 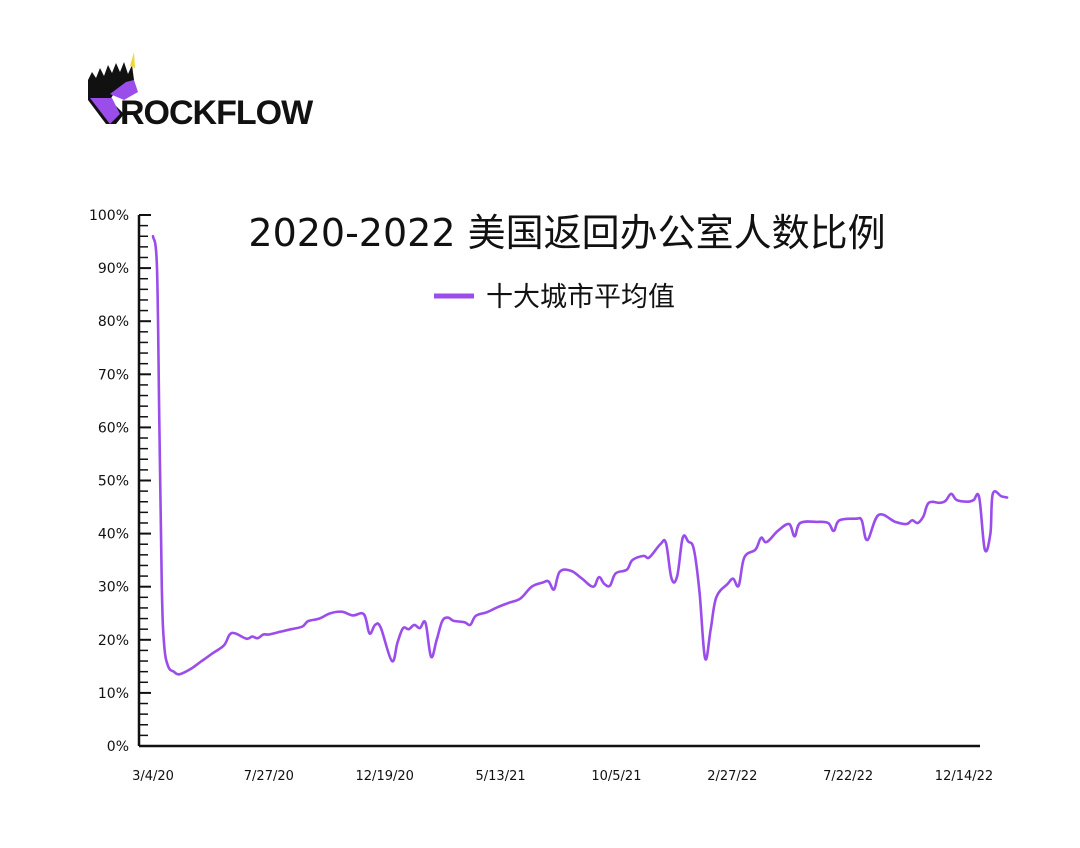 I want to click on x-tick-label: 7/27/20, so click(x=269, y=776).